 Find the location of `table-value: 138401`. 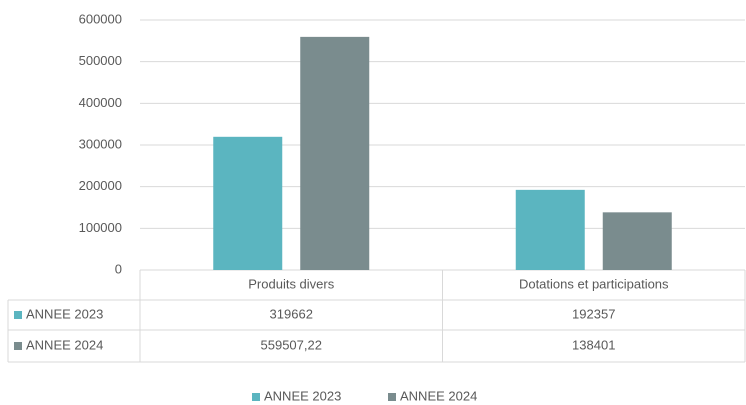

table-value: 138401 is located at coordinates (593, 344).